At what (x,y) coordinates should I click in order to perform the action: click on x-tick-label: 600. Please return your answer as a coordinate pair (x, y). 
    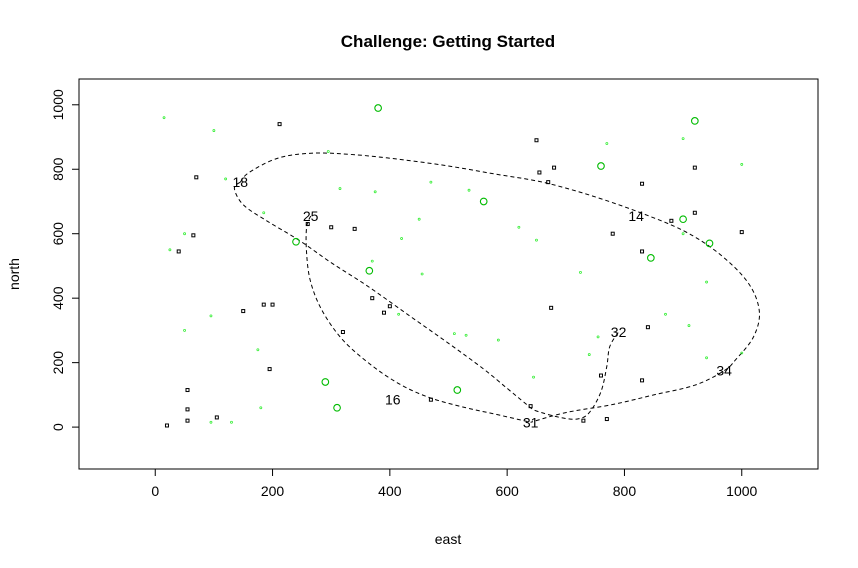
    Looking at the image, I should click on (507, 491).